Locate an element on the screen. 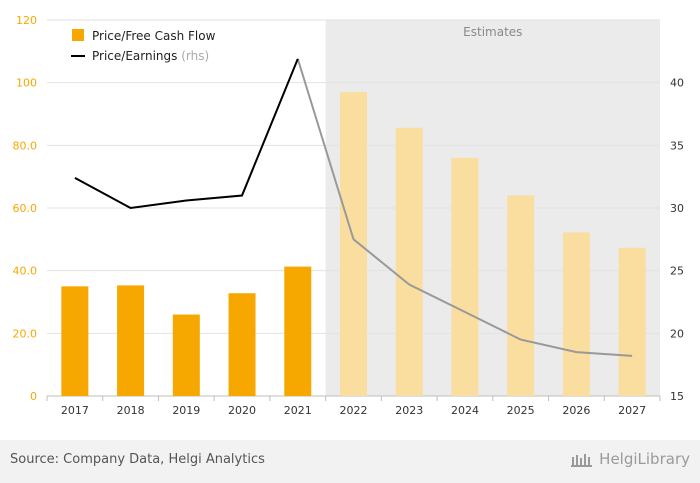 The image size is (700, 483). y-right-tick-label: 15 is located at coordinates (677, 396).